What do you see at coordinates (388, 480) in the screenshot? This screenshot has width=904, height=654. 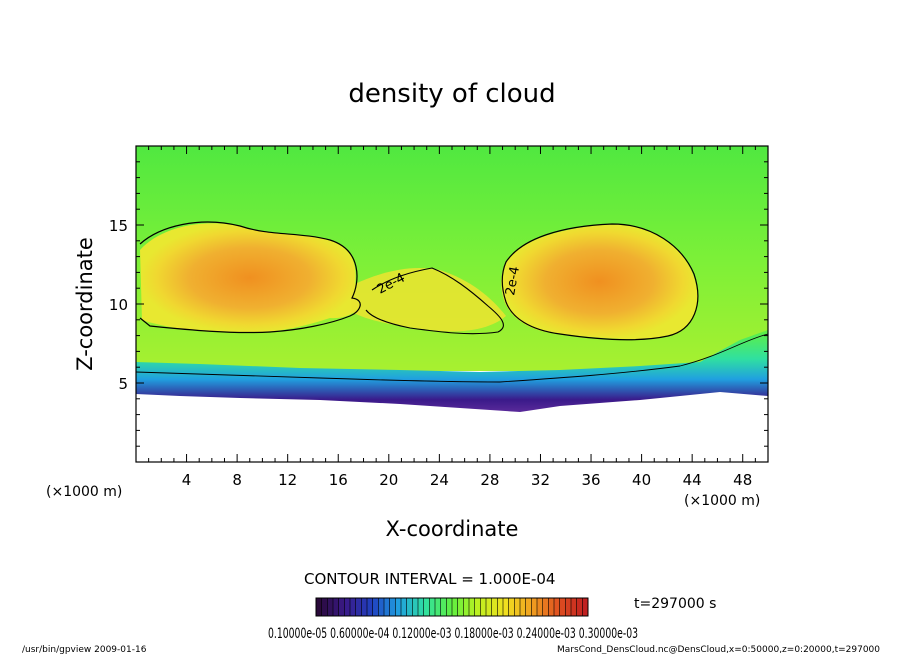 I see `x-tick-label: 20` at bounding box center [388, 480].